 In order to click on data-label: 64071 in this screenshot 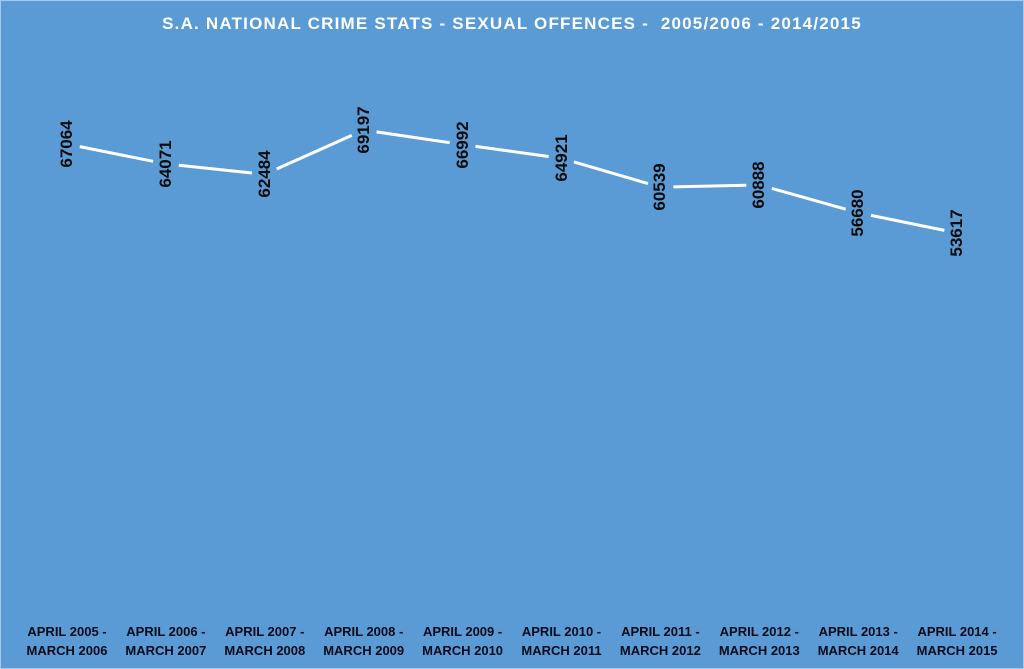, I will do `click(165, 164)`.